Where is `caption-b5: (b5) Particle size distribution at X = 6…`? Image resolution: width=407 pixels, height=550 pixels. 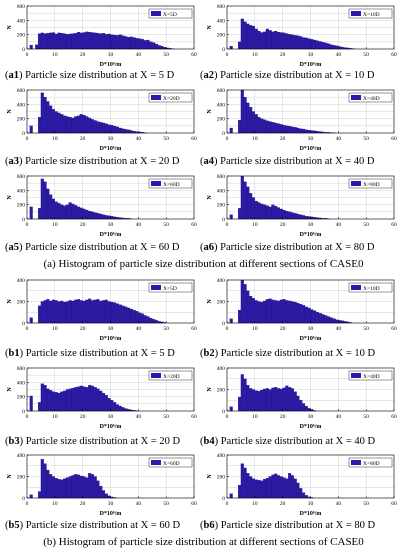 caption-b5: (b5) Particle size distribution at X = 6… is located at coordinates (93, 525).